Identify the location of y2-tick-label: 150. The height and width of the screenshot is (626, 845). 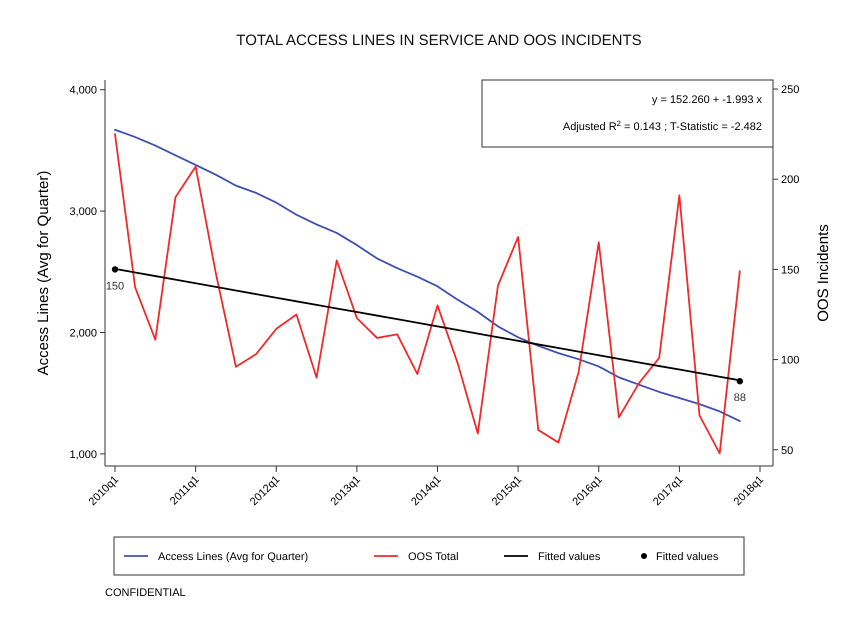
(790, 270).